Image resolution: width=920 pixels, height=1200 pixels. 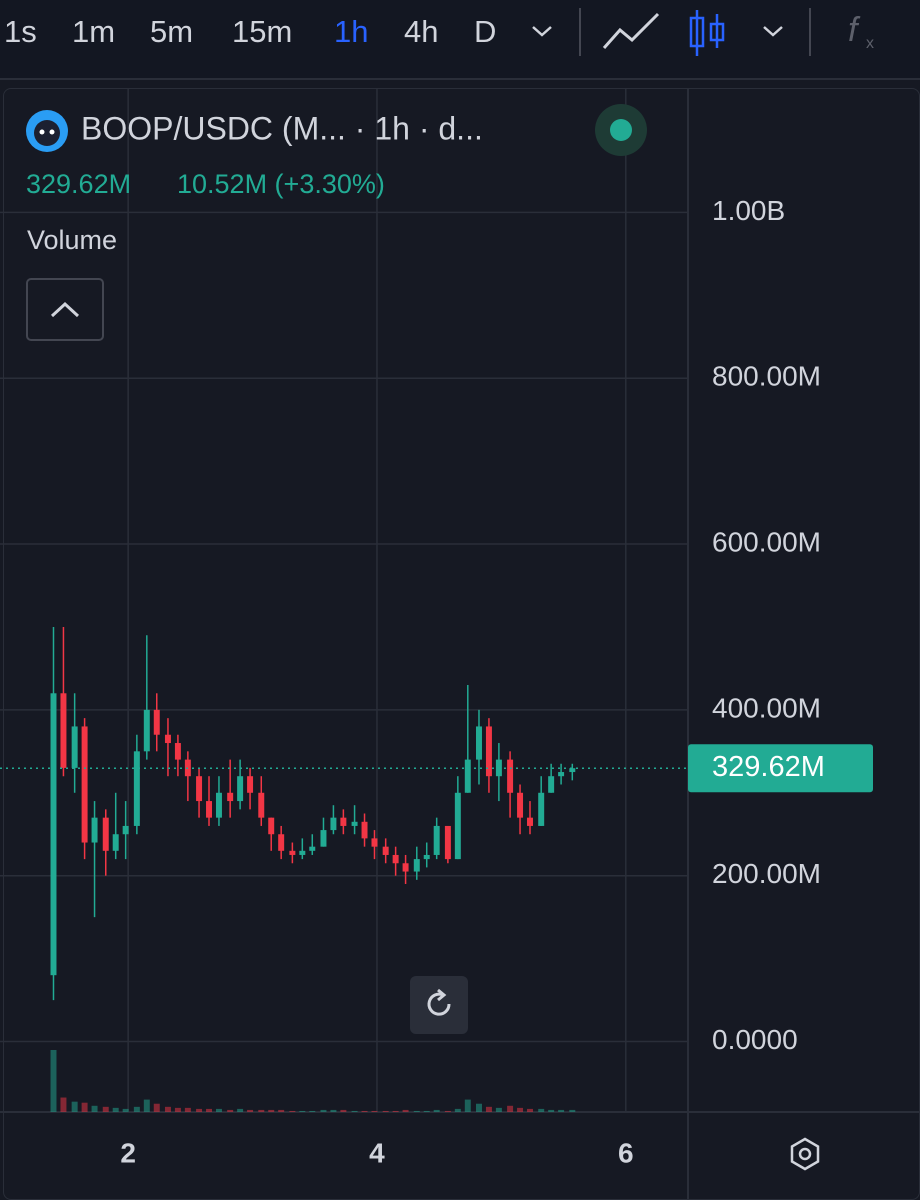 I want to click on candle-chart-icon, so click(x=707, y=33).